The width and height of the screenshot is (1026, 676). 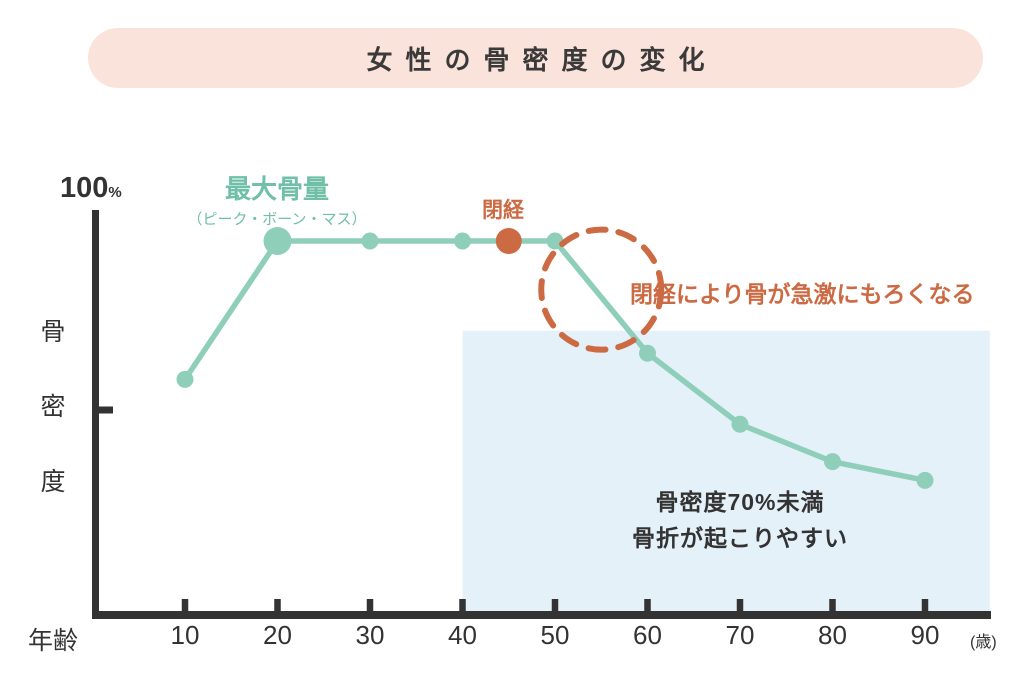 What do you see at coordinates (51, 430) in the screenshot?
I see `y-axis-title: 骨密度` at bounding box center [51, 430].